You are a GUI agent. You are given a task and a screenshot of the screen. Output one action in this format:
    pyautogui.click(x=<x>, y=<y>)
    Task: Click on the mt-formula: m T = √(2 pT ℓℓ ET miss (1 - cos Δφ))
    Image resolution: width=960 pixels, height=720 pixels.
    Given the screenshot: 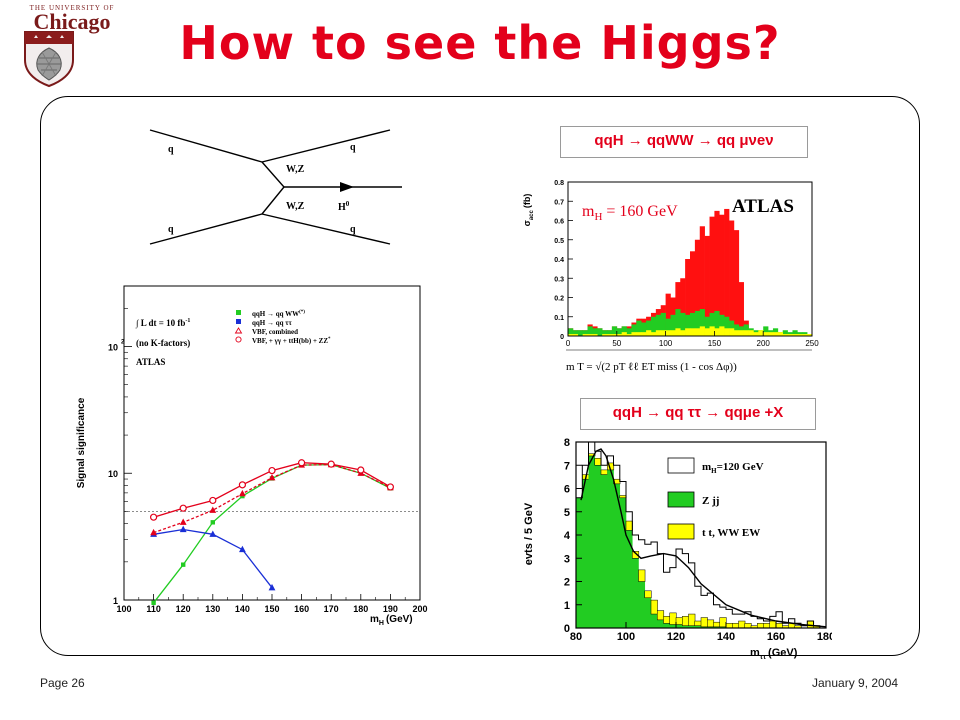 What is the action you would take?
    pyautogui.click(x=651, y=367)
    